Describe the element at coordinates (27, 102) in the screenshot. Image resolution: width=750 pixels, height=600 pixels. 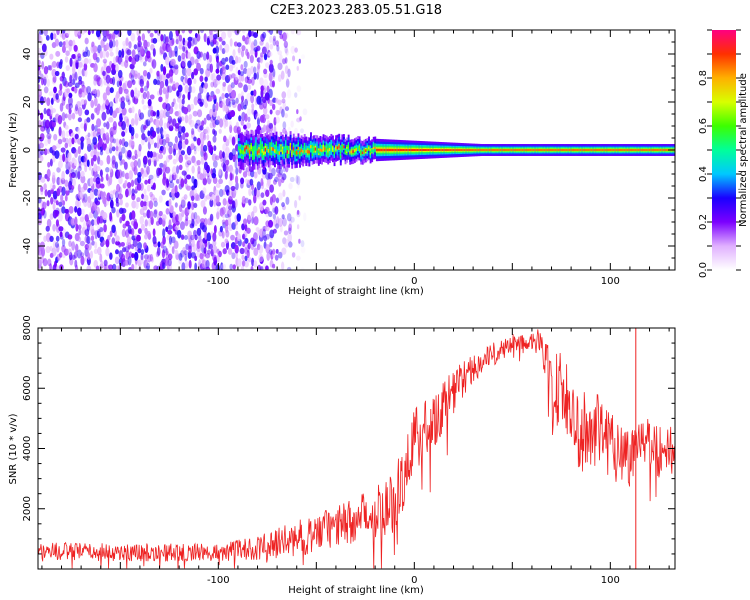
I see `y-tick-label: 20` at that location.